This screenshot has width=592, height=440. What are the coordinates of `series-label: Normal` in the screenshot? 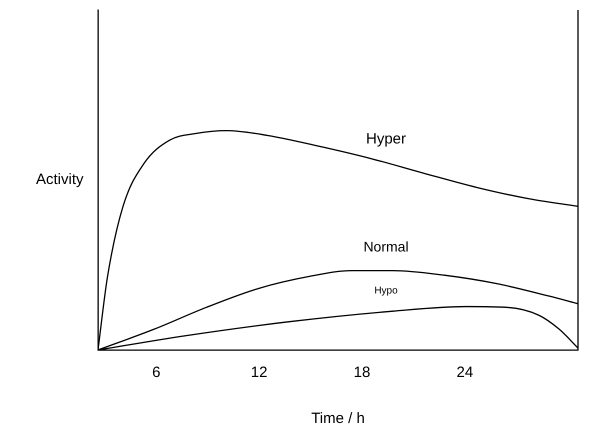 It's located at (386, 246).